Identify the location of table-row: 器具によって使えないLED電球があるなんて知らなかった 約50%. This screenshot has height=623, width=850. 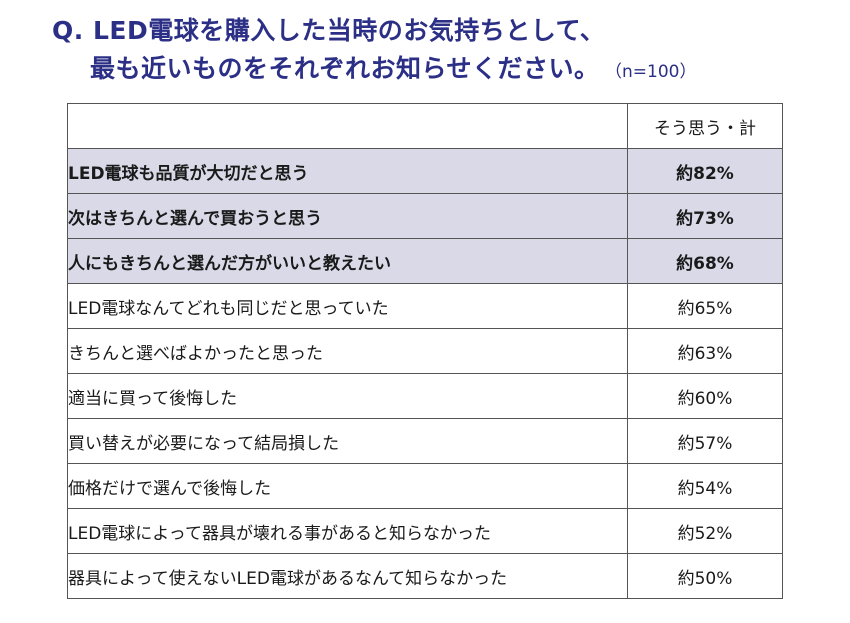
(425, 576).